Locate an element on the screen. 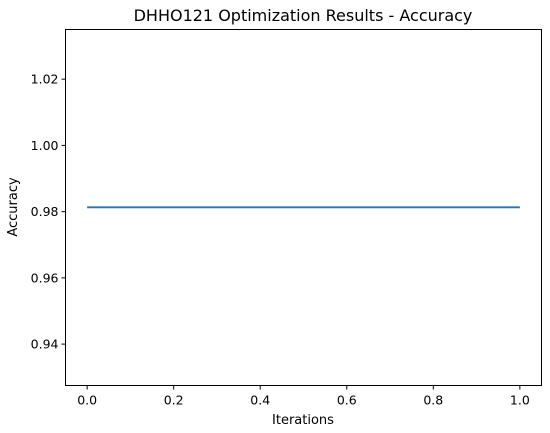 This screenshot has width=550, height=433. x-tick-label: 0.0 is located at coordinates (87, 400).